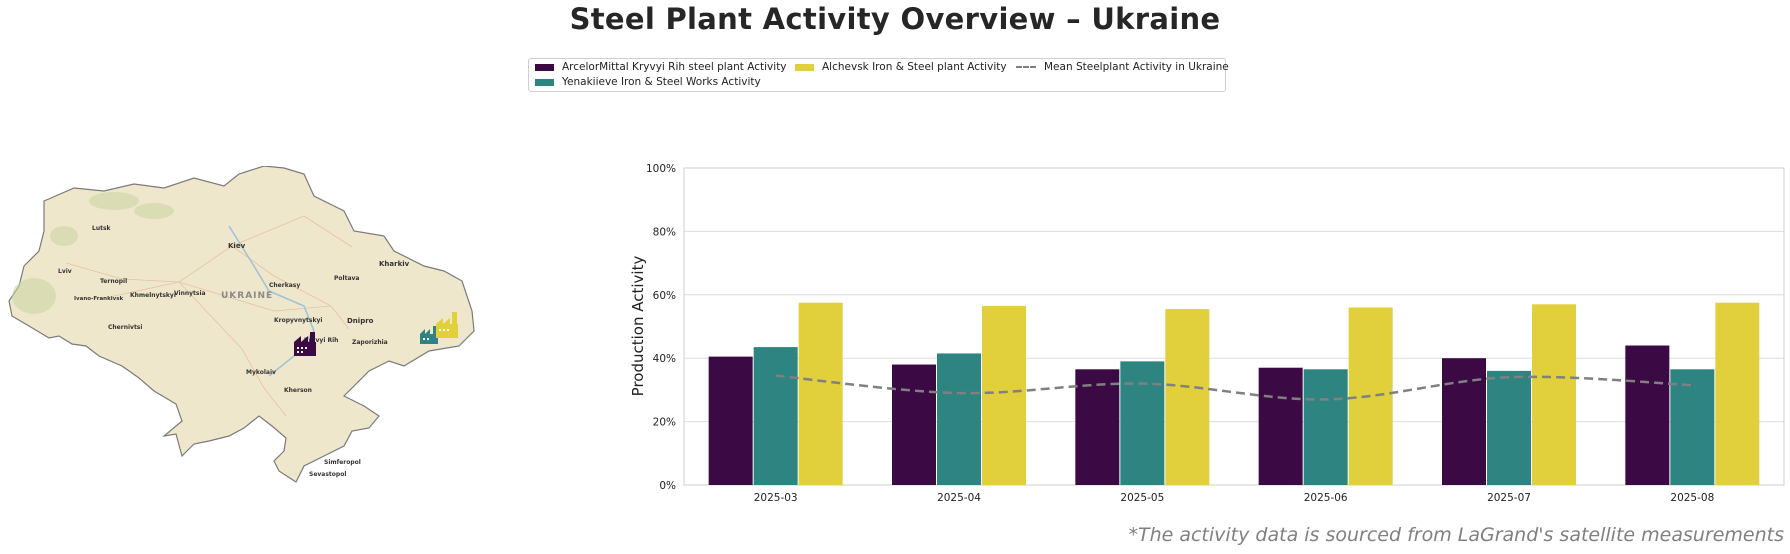 This screenshot has width=1790, height=554. What do you see at coordinates (1234, 387) in the screenshot?
I see `mean-activity-line` at bounding box center [1234, 387].